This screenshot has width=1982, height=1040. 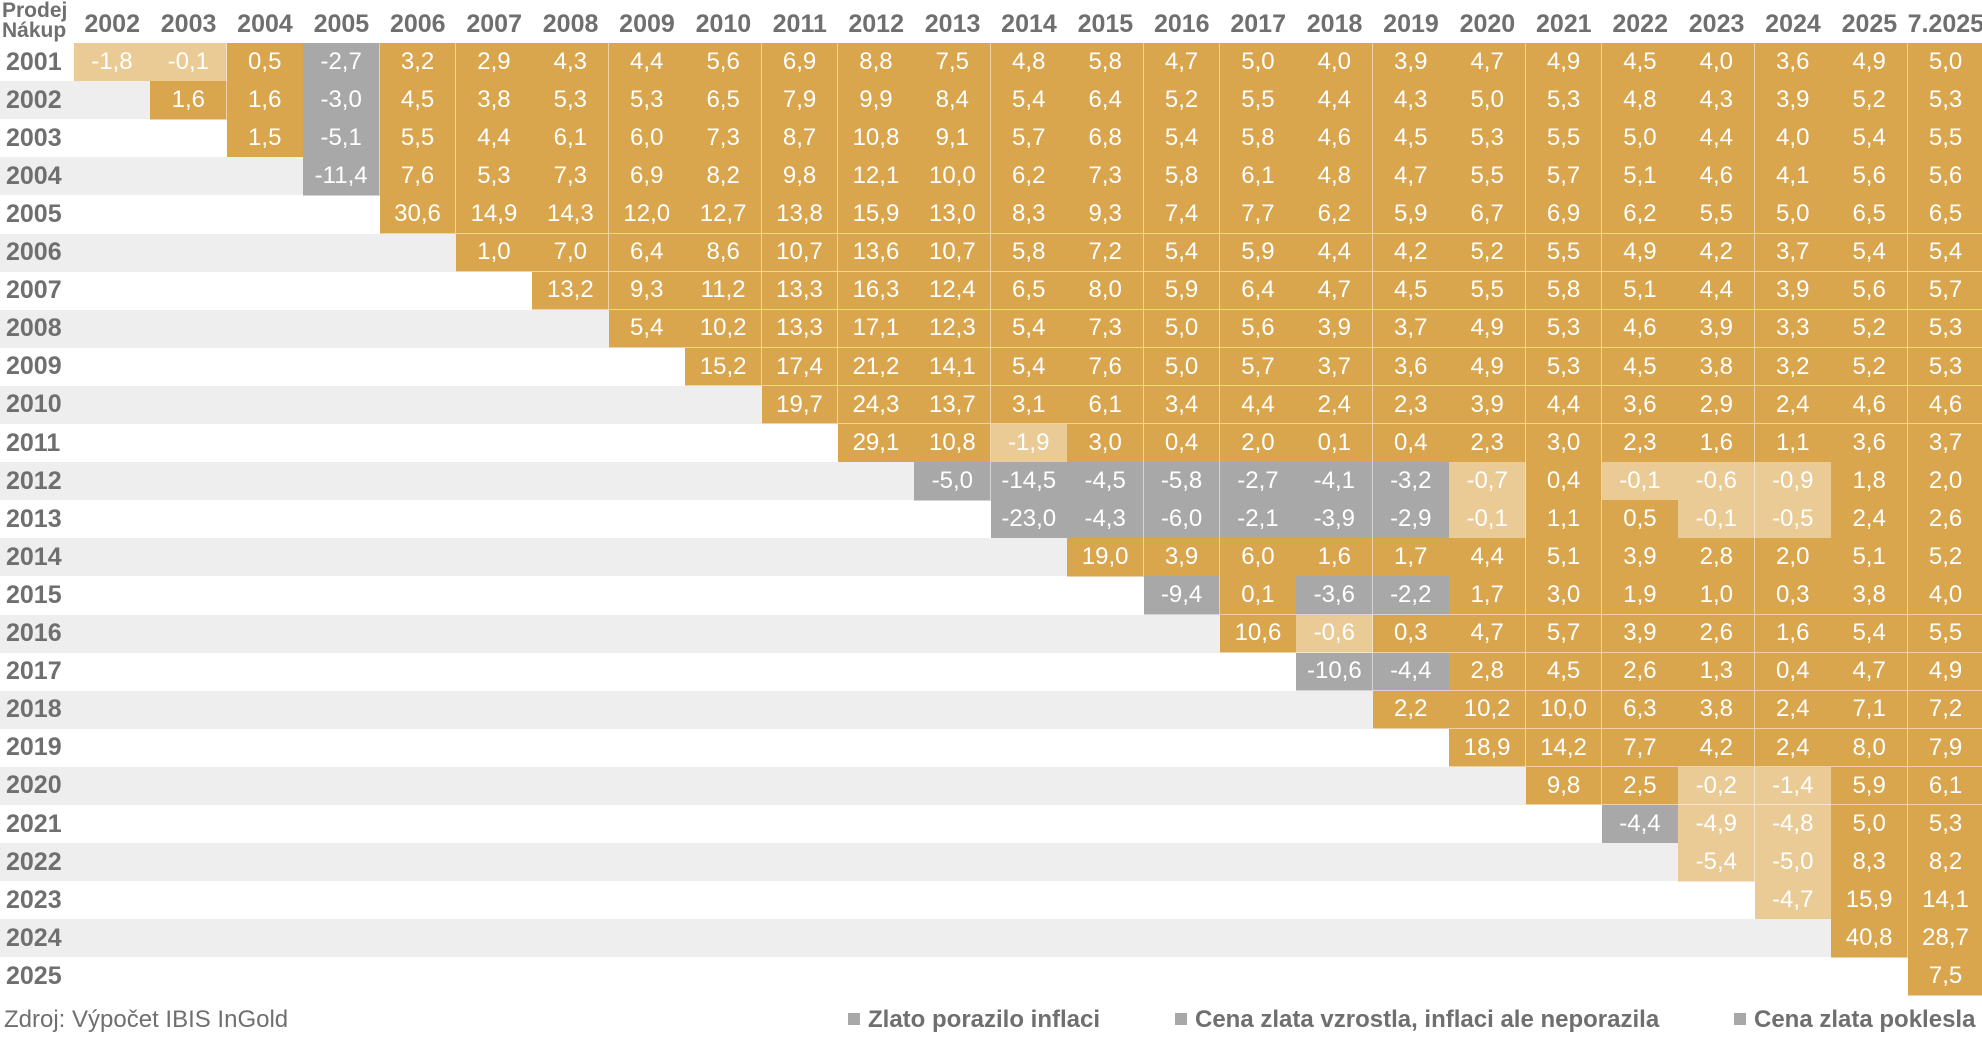 What do you see at coordinates (494, 100) in the screenshot?
I see `table-cell: 3,8` at bounding box center [494, 100].